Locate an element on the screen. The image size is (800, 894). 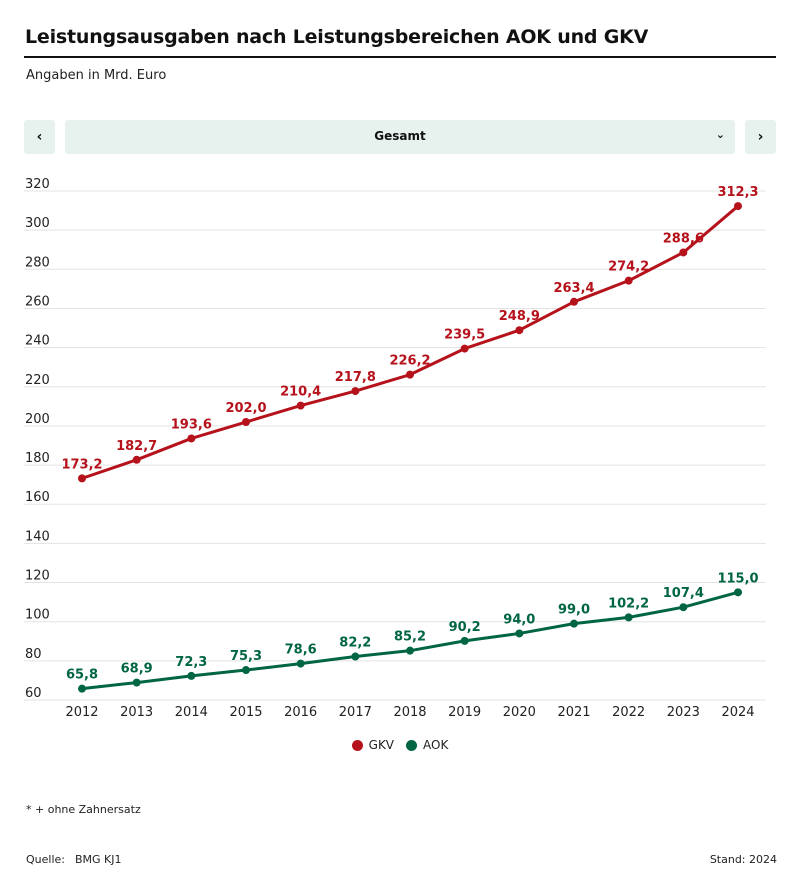
gkv-data-label: 248,9 is located at coordinates (519, 316).